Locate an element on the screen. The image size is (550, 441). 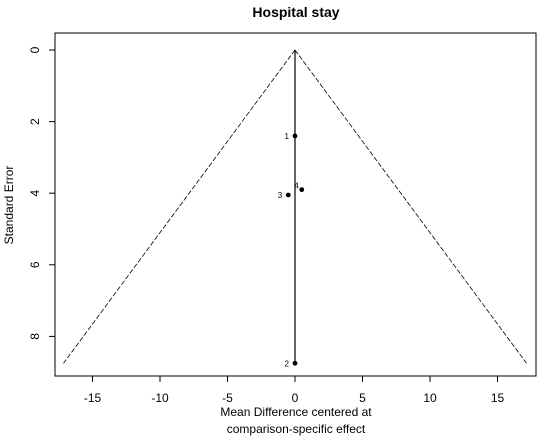
y-tick-label-8: 8 is located at coordinates (35, 336).